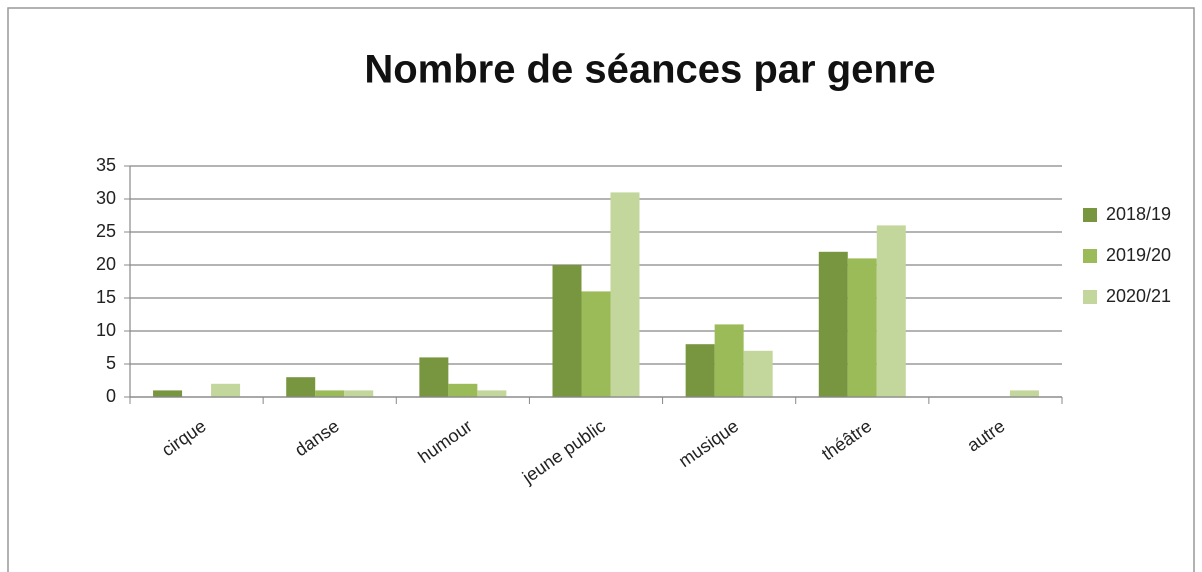 The image size is (1202, 572). I want to click on legend-label: 2018/19, so click(1138, 214).